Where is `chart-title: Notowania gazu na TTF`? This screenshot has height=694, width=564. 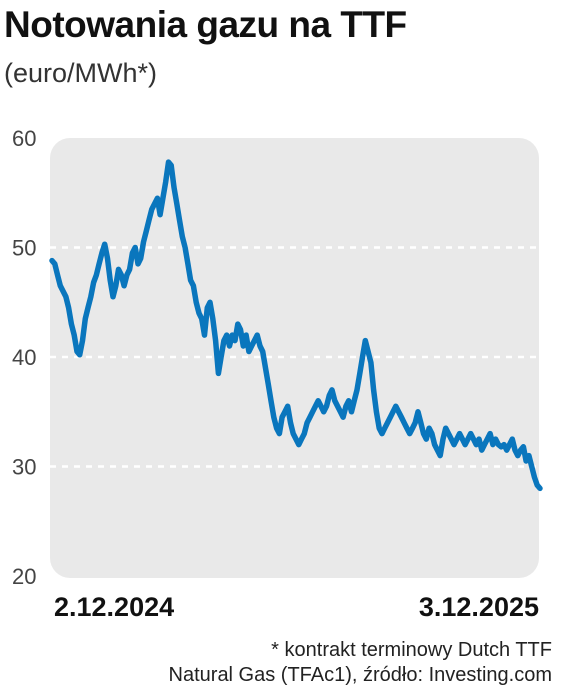
chart-title: Notowania gazu na TTF is located at coordinates (205, 24).